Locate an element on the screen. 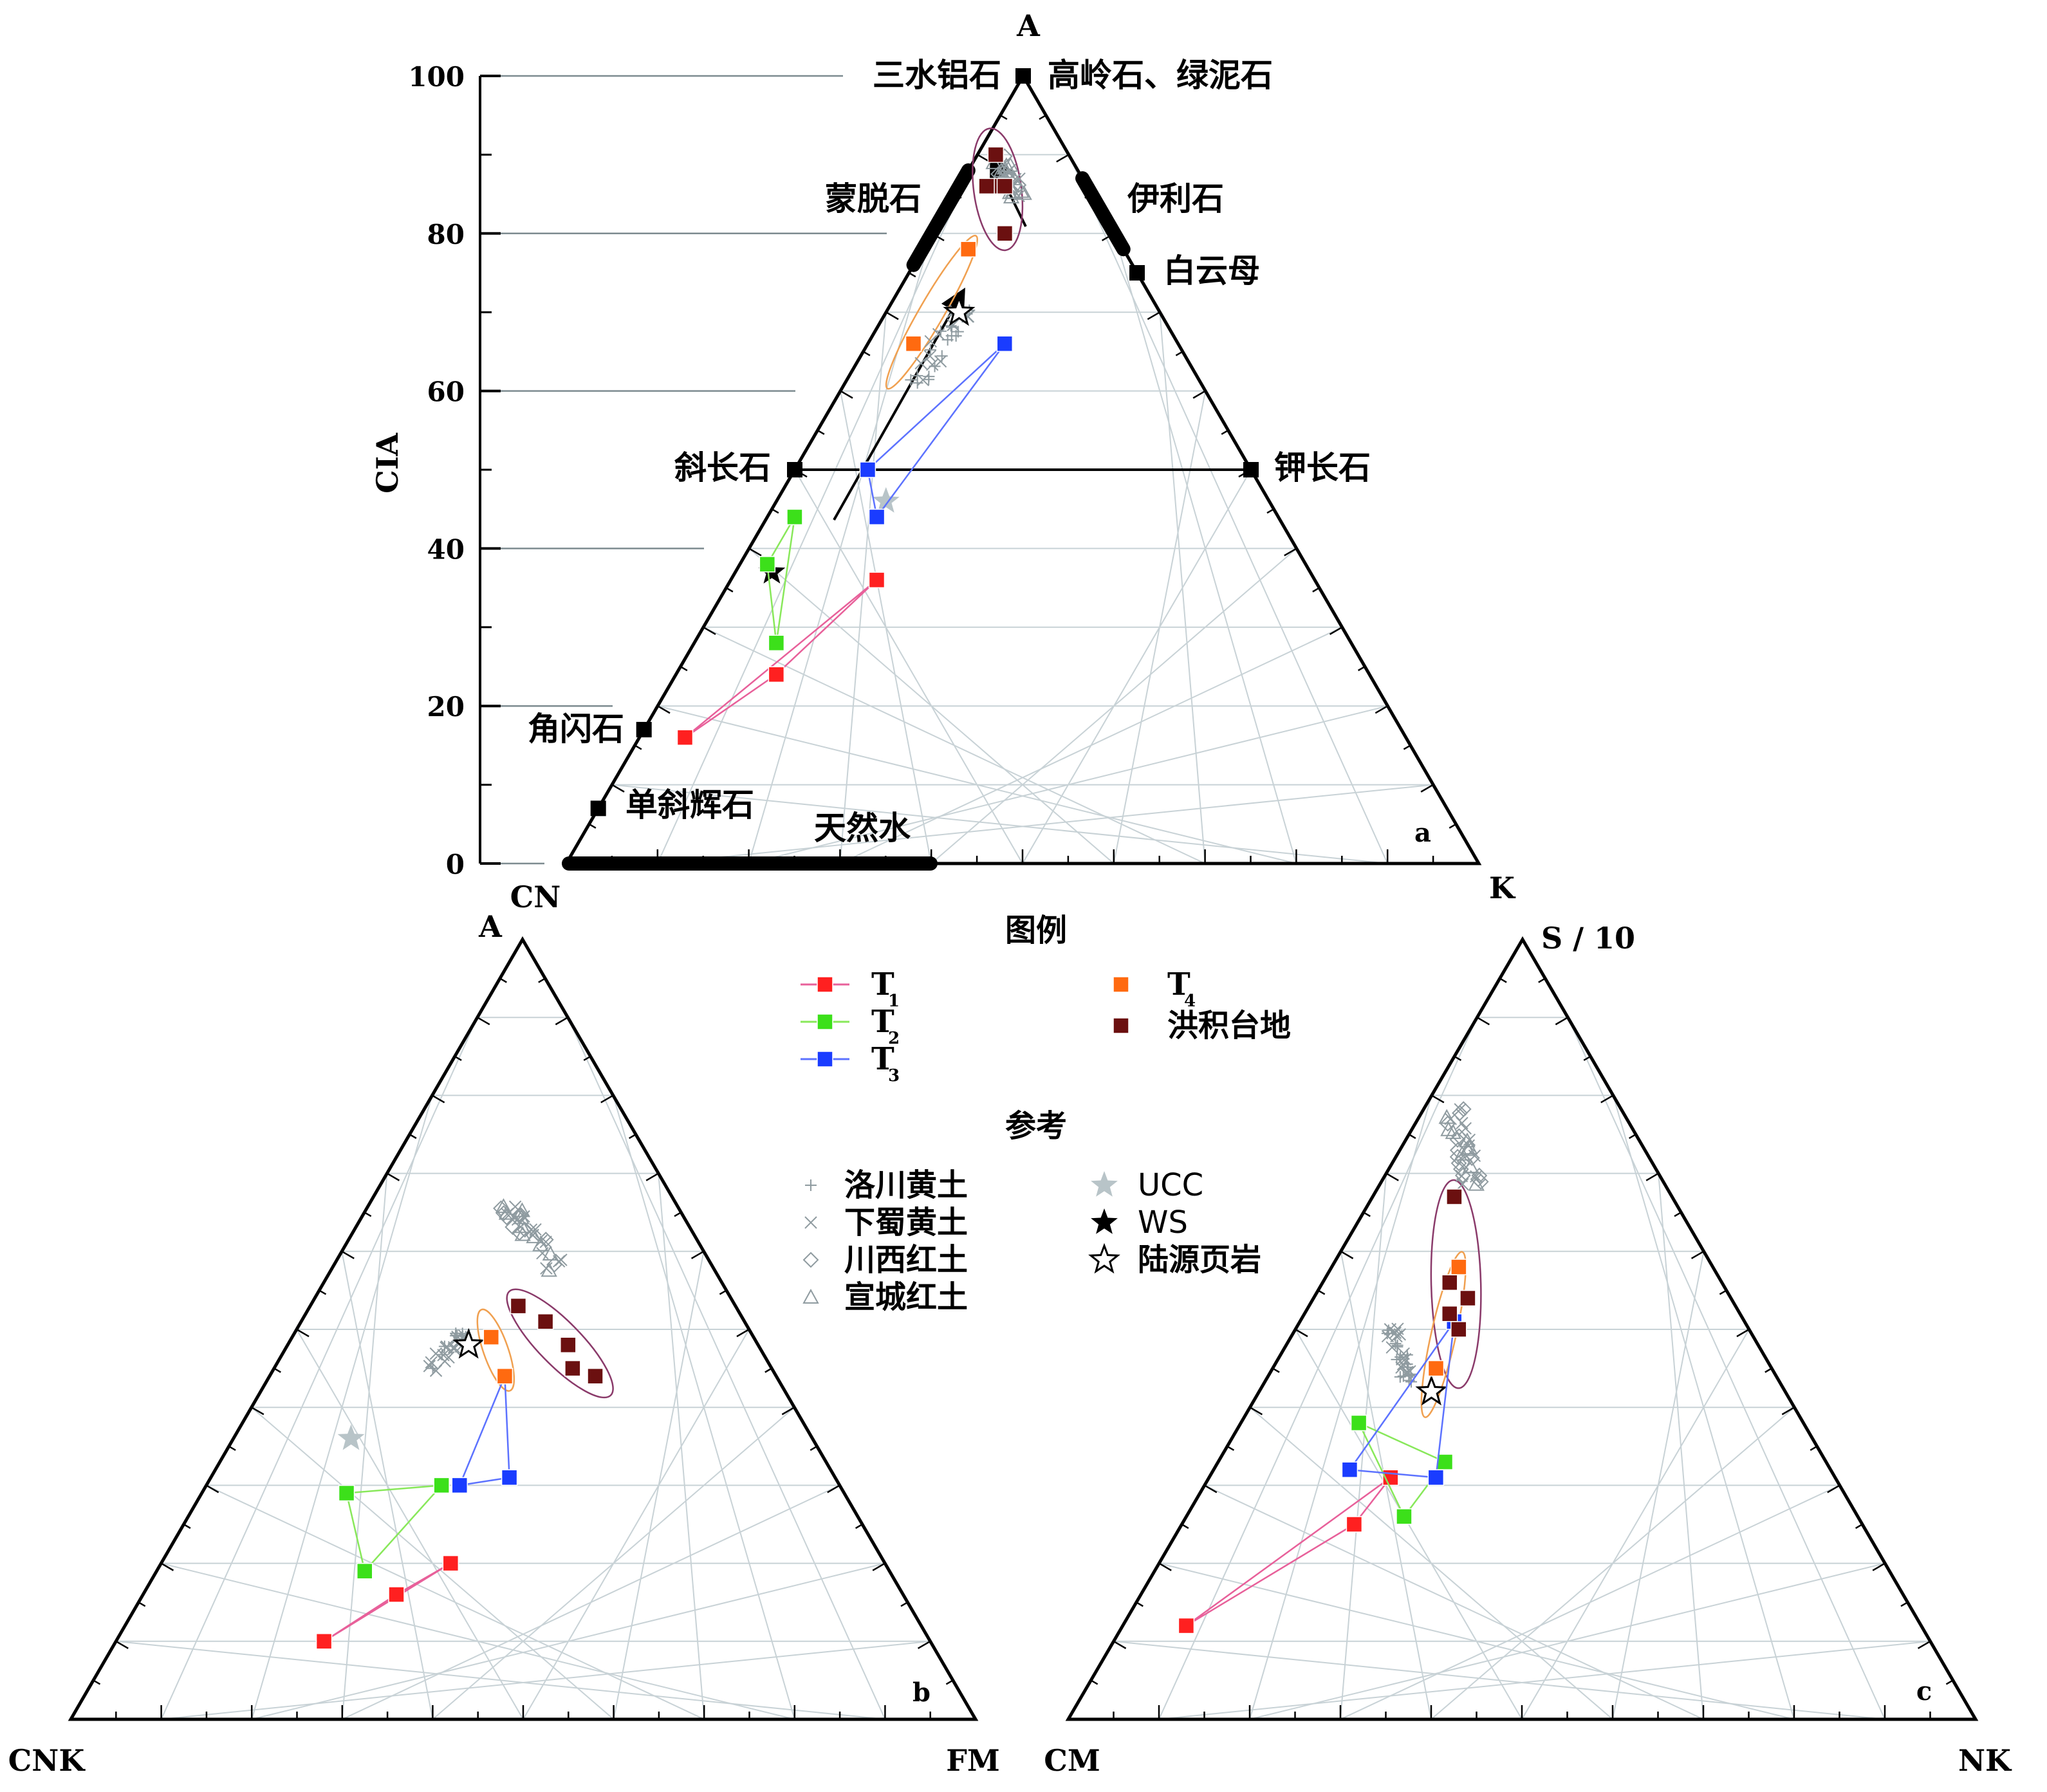  cia-axis-title: CIA is located at coordinates (387, 463).